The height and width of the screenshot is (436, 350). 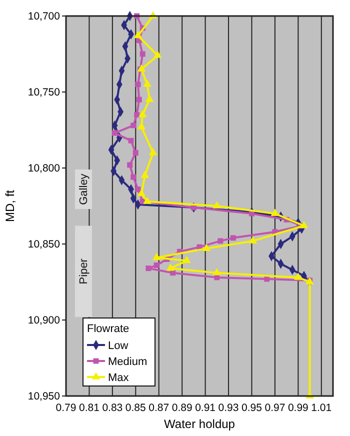 What do you see at coordinates (182, 408) in the screenshot?
I see `x-tick-label: 0.89` at bounding box center [182, 408].